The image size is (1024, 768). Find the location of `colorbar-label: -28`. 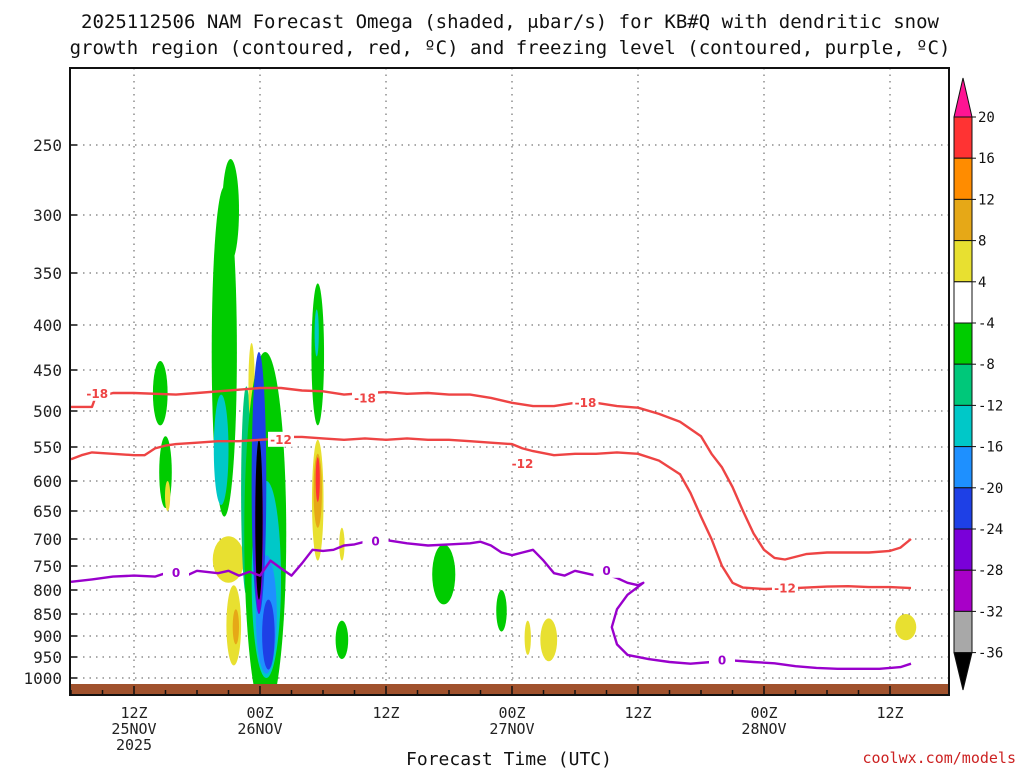

colorbar-label: -28 is located at coordinates (990, 571).